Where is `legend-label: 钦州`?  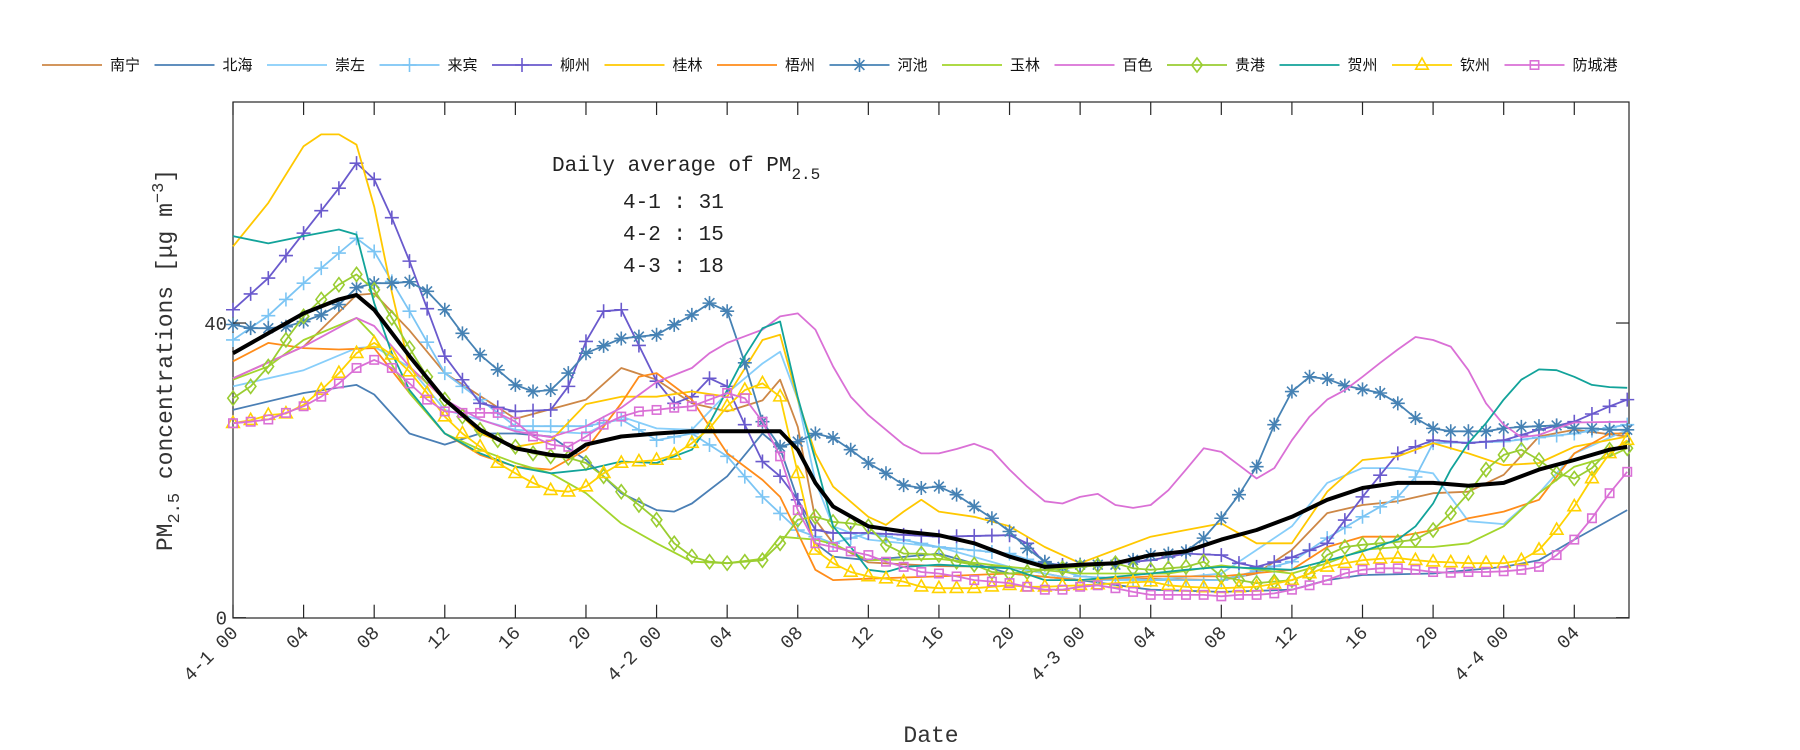
legend-label: 钦州 is located at coordinates (1475, 65).